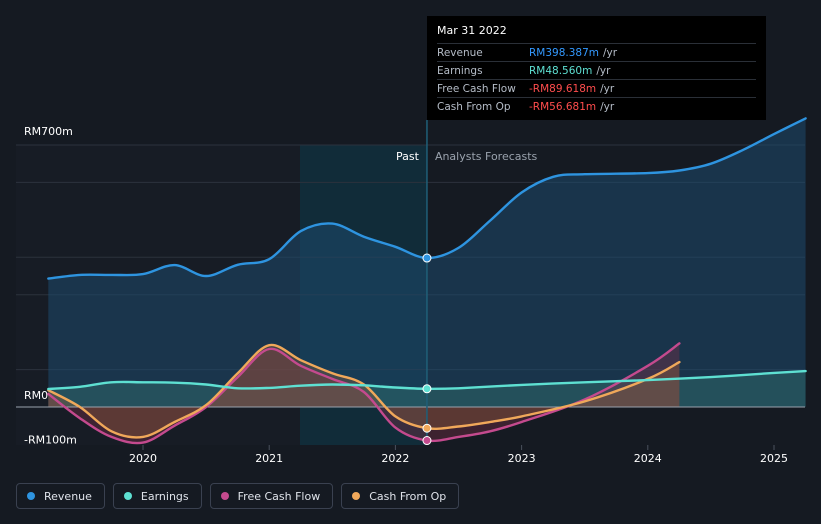  What do you see at coordinates (561, 70) in the screenshot?
I see `tooltip-value: RM48.560m` at bounding box center [561, 70].